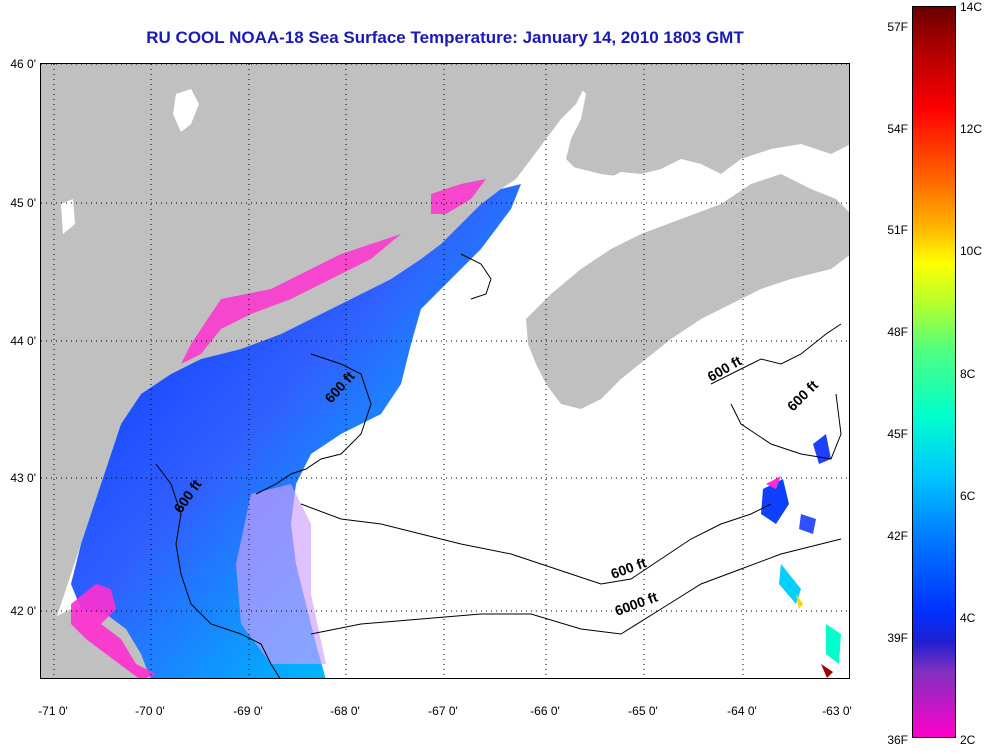 The width and height of the screenshot is (984, 754). Describe the element at coordinates (345, 711) in the screenshot. I see `longitude-label: -68 0'` at that location.